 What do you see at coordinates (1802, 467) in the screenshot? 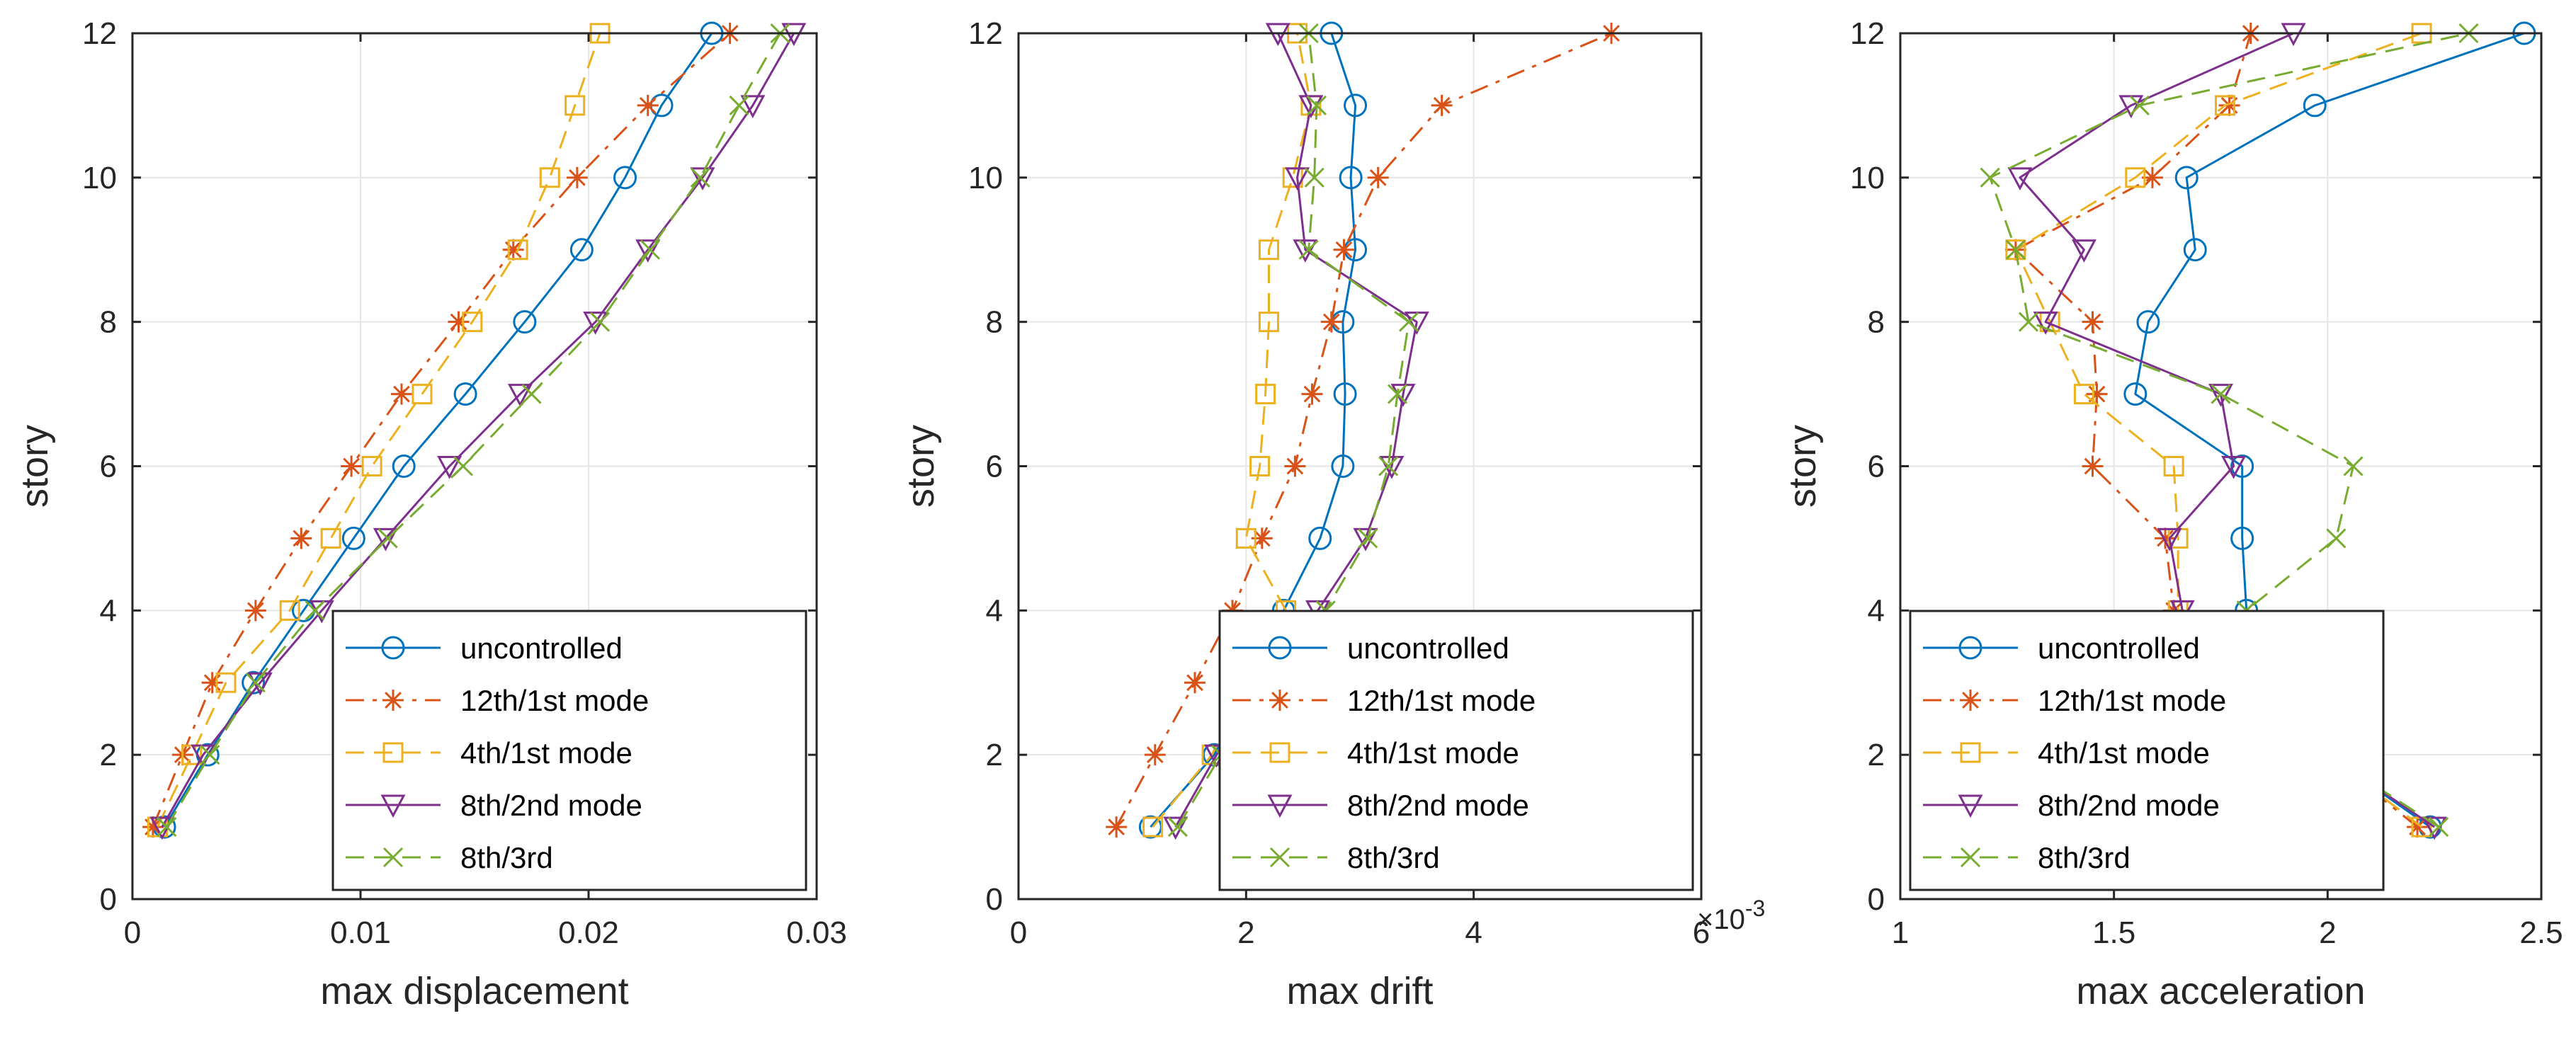
I see `y-axis-title: story` at bounding box center [1802, 467].